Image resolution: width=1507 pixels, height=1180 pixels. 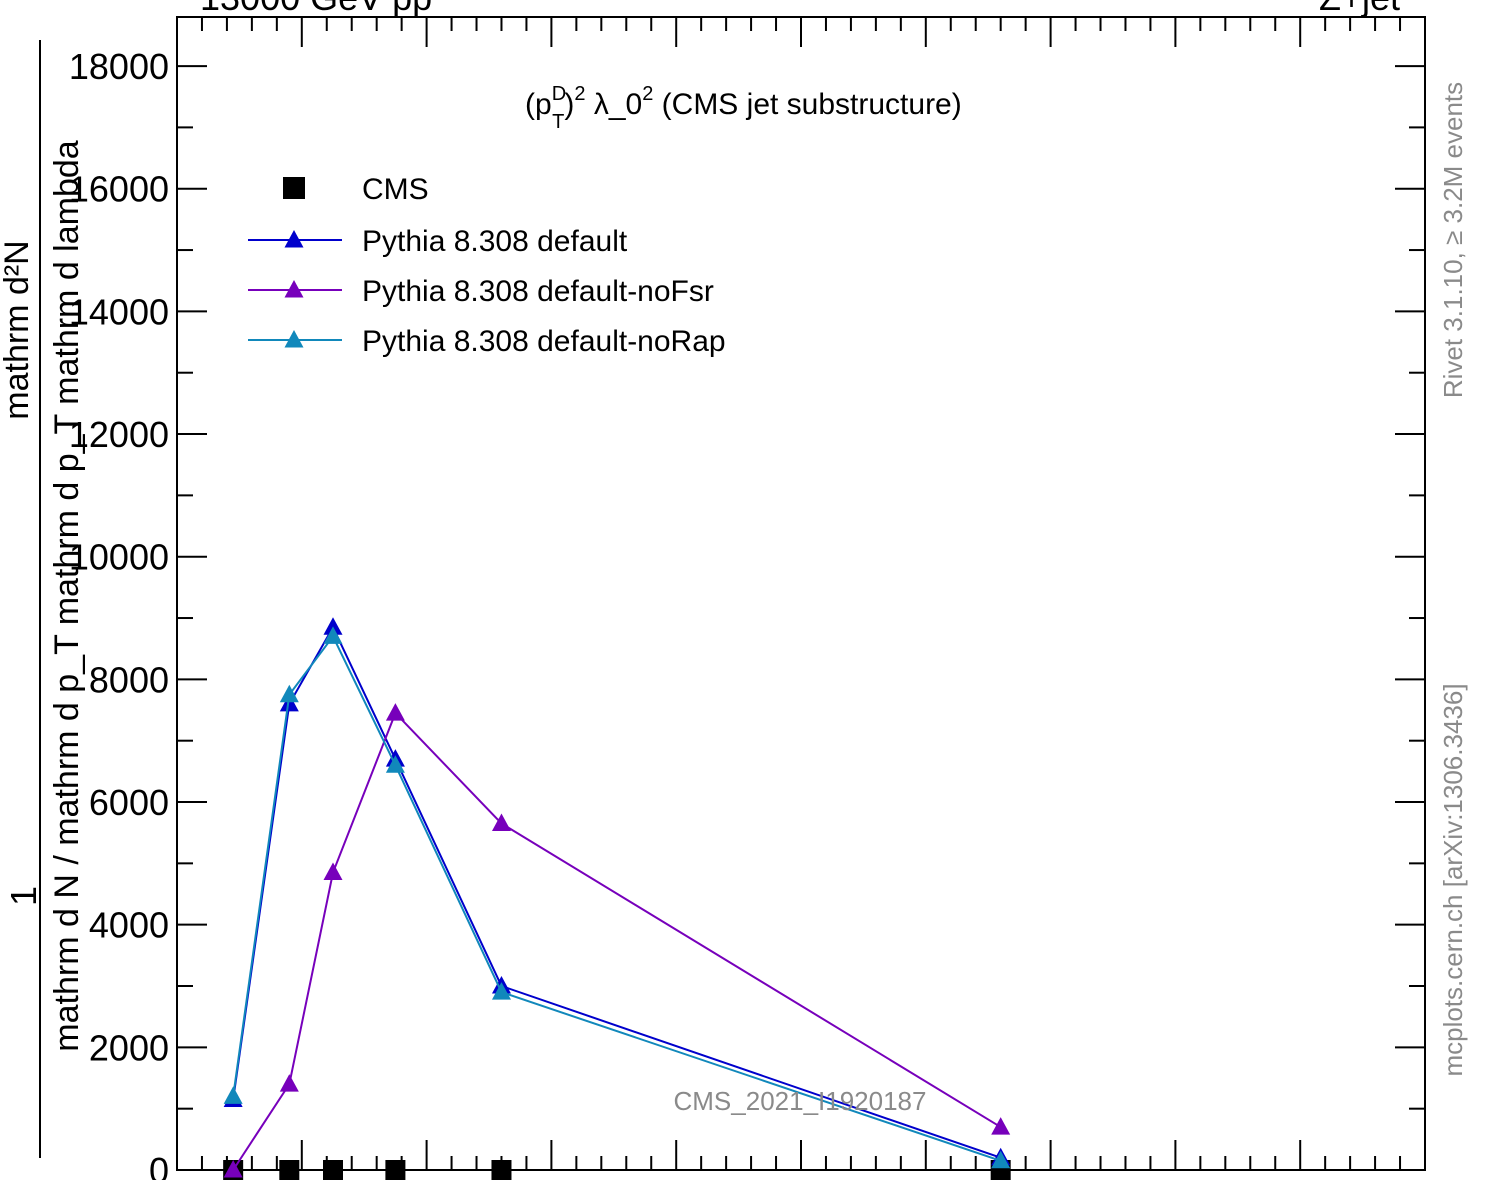 I want to click on y-tick-label: 4000, so click(x=129, y=925).